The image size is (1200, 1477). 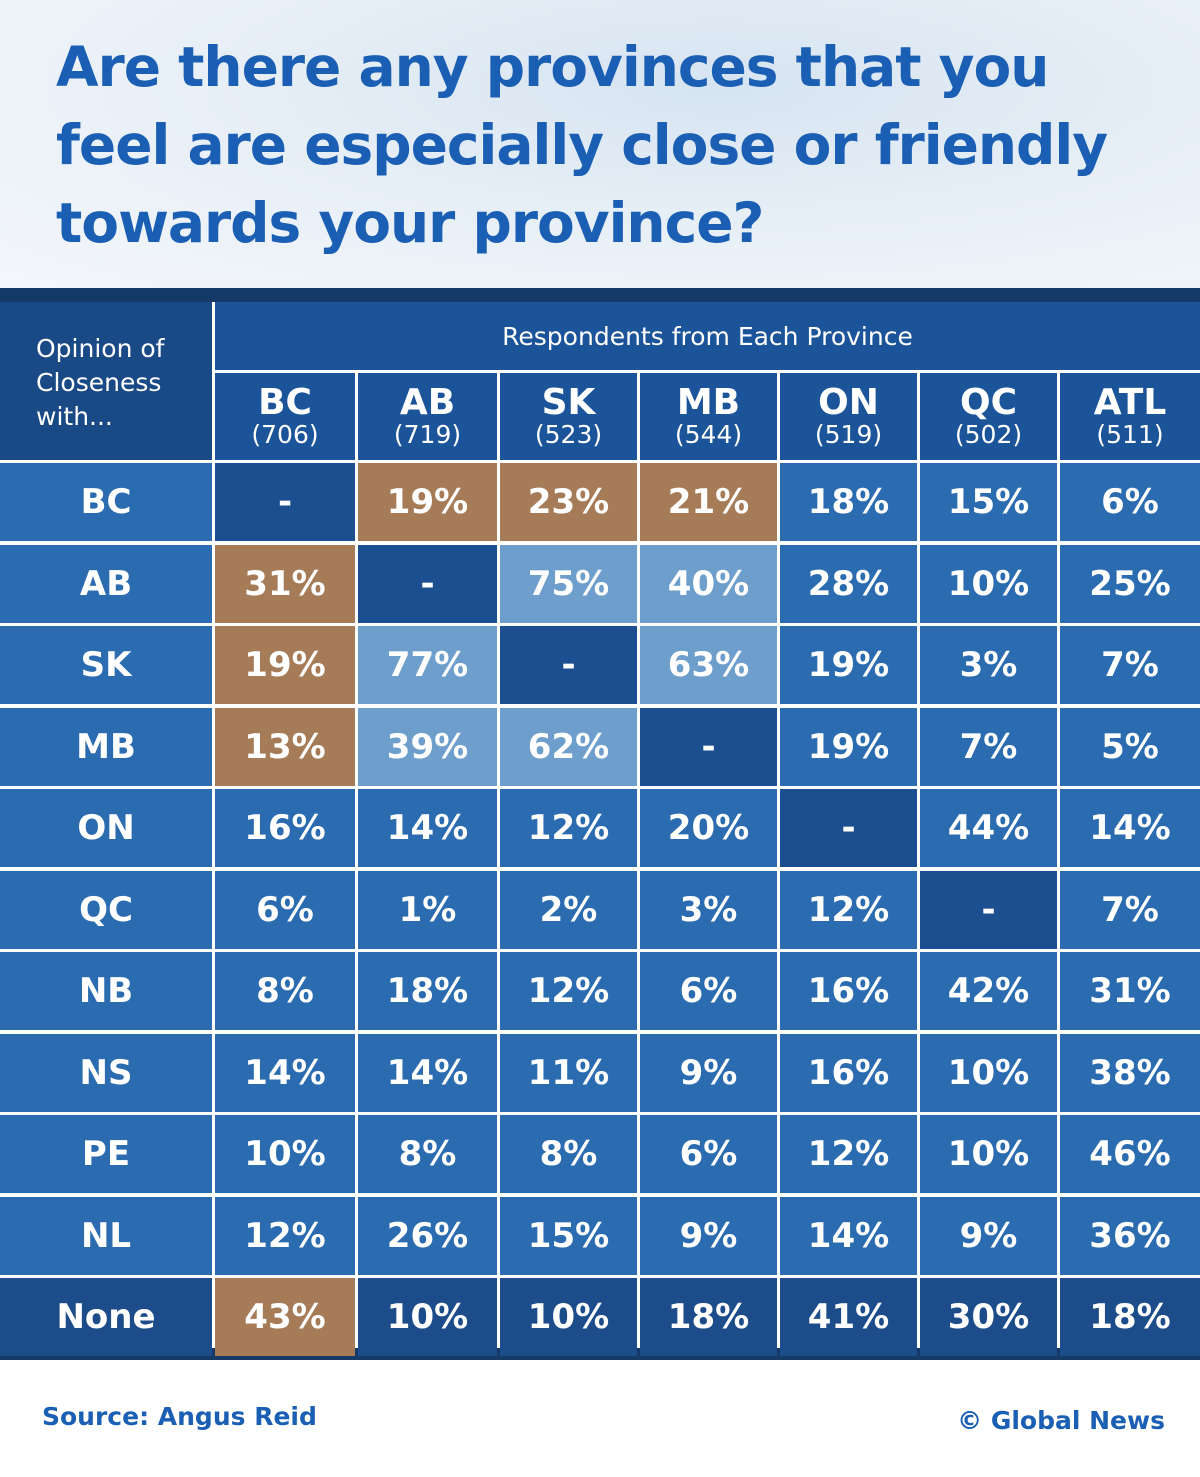 I want to click on source: Source: Angus Reid, so click(x=179, y=1416).